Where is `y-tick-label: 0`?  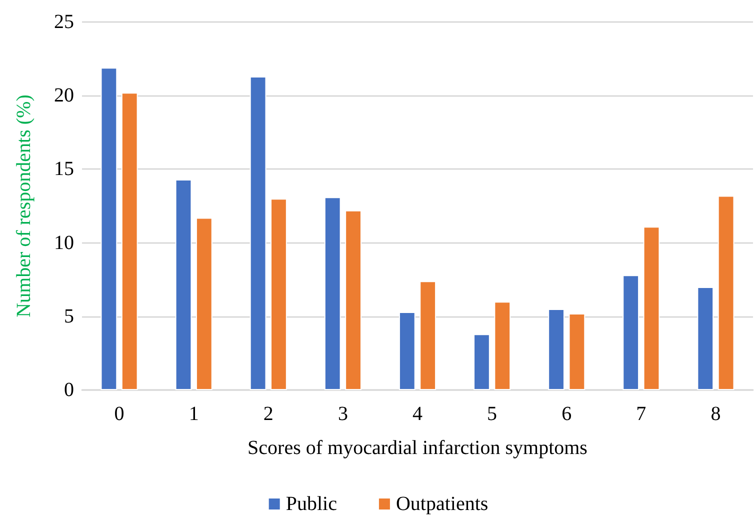 y-tick-label: 0 is located at coordinates (69, 390).